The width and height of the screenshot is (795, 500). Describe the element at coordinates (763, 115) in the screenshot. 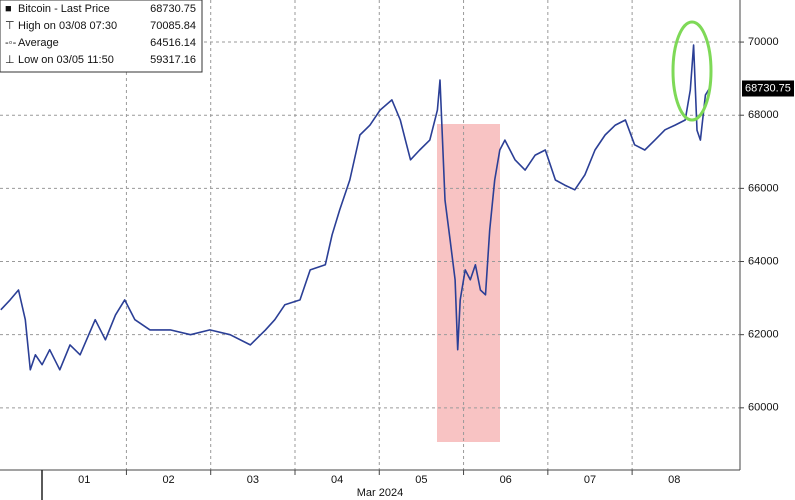

I see `y-tick-label: 68000` at that location.